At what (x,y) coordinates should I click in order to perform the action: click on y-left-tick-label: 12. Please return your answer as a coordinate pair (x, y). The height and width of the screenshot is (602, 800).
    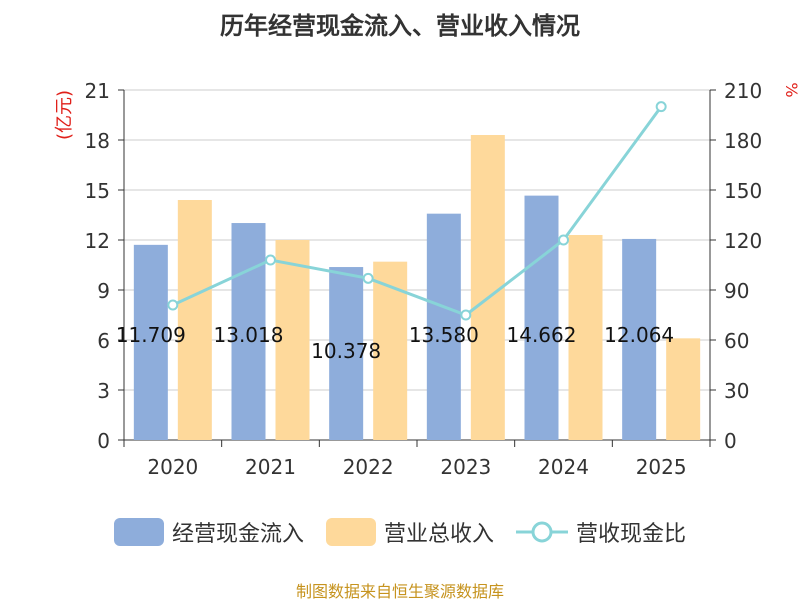
    Looking at the image, I should click on (97, 241).